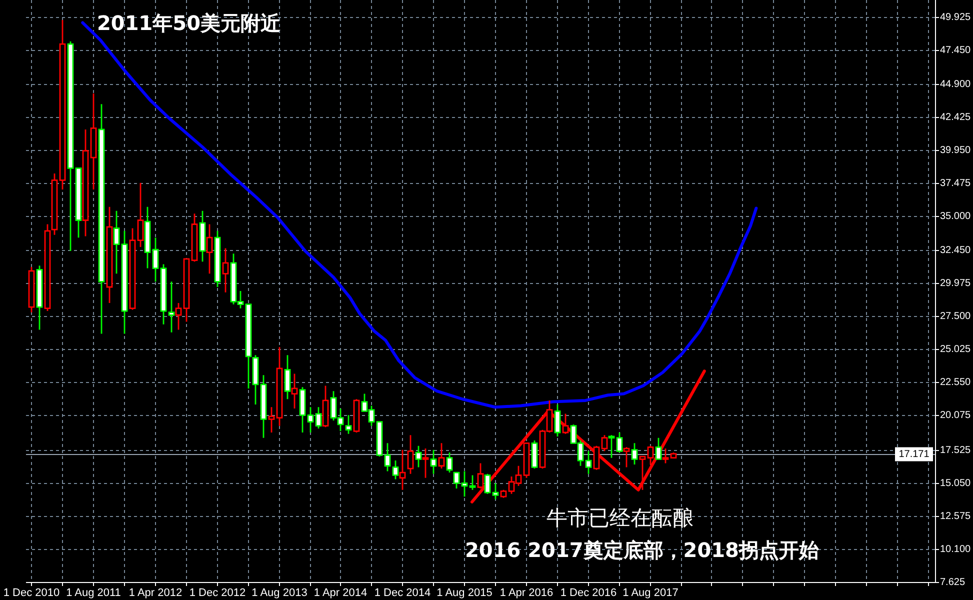 The height and width of the screenshot is (600, 973). I want to click on y-tick-label: 29.975, so click(956, 284).